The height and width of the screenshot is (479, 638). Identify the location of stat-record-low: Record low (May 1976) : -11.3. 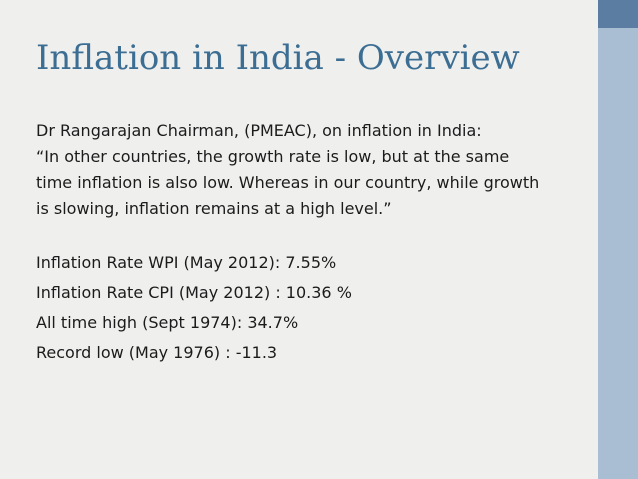
(157, 352).